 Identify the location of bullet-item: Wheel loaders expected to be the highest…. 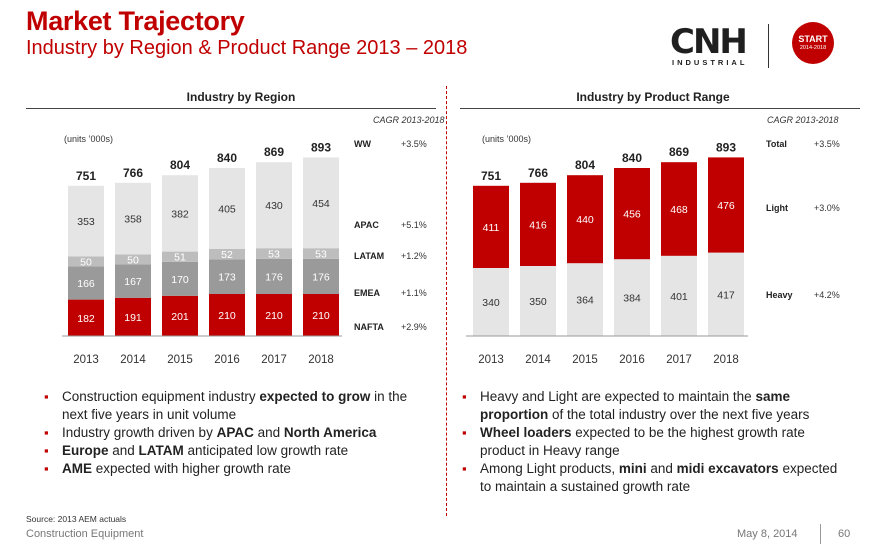
(657, 442).